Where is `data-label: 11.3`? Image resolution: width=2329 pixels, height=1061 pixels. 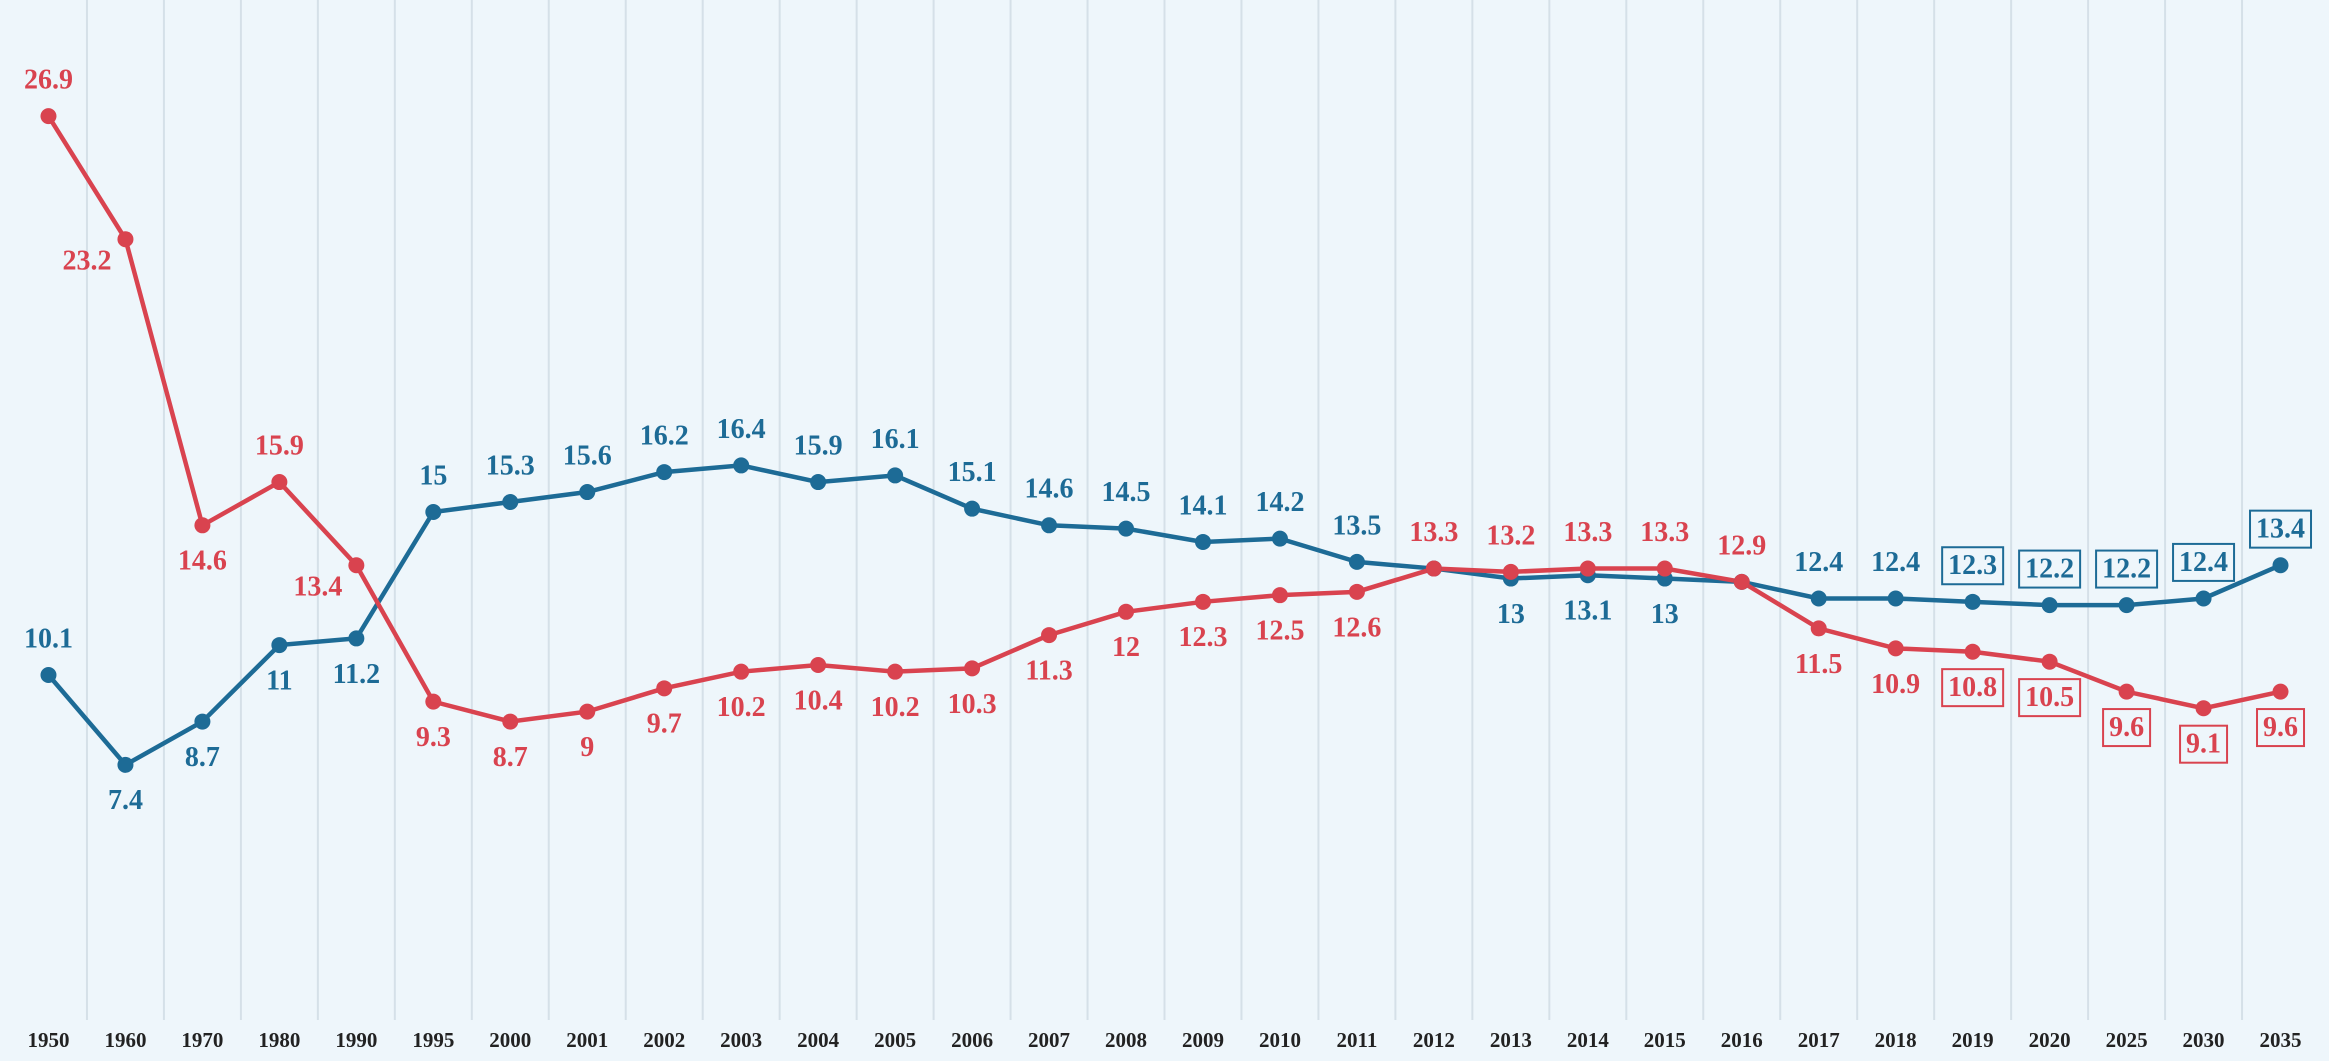 data-label: 11.3 is located at coordinates (1048, 671).